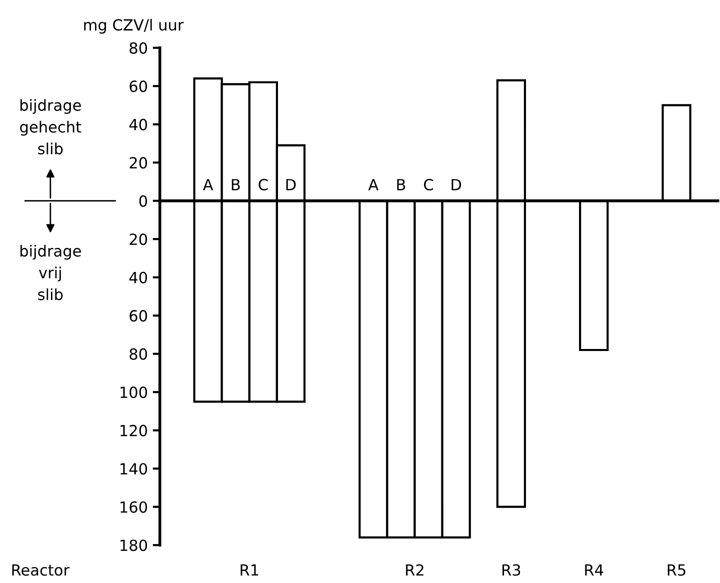 The height and width of the screenshot is (583, 720). What do you see at coordinates (134, 26) in the screenshot?
I see `y-axis-title: mg CZV/l uur` at bounding box center [134, 26].